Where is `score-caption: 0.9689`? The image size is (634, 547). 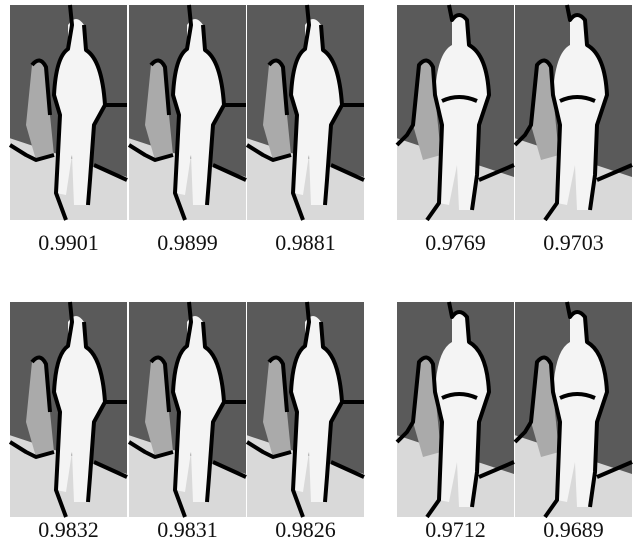
score-caption: 0.9689 is located at coordinates (573, 529).